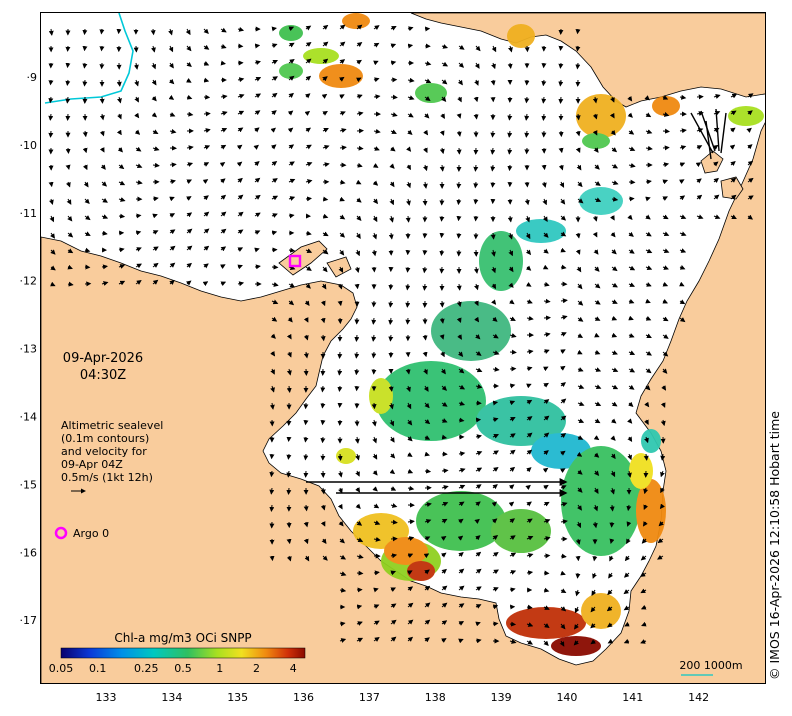 Image resolution: width=792 pixels, height=716 pixels. I want to click on argo-float-marker, so click(295, 261).